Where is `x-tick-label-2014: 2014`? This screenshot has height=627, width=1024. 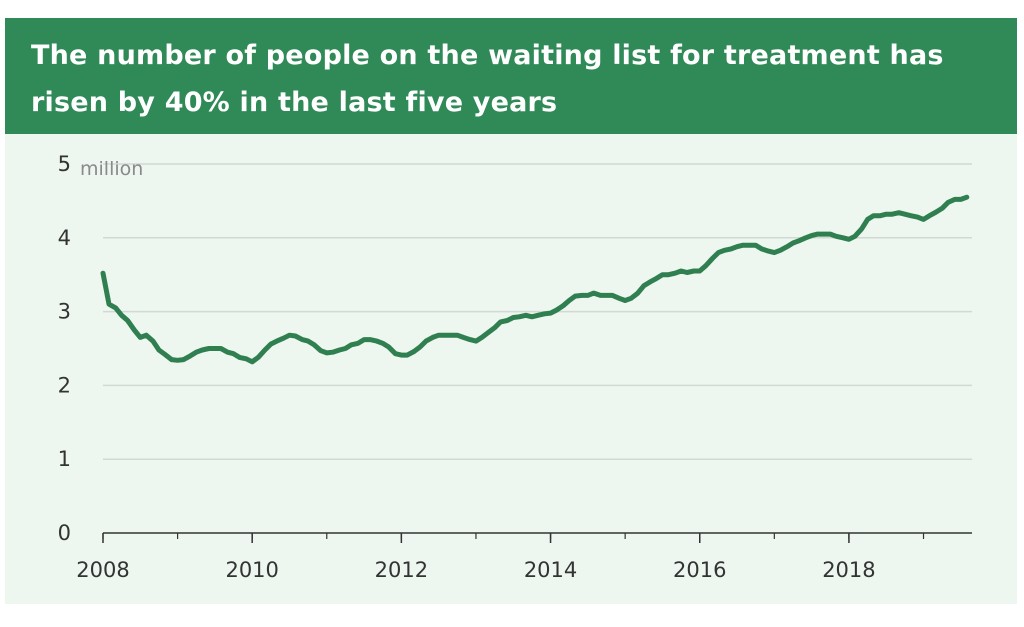
x-tick-label-2014: 2014 is located at coordinates (550, 570).